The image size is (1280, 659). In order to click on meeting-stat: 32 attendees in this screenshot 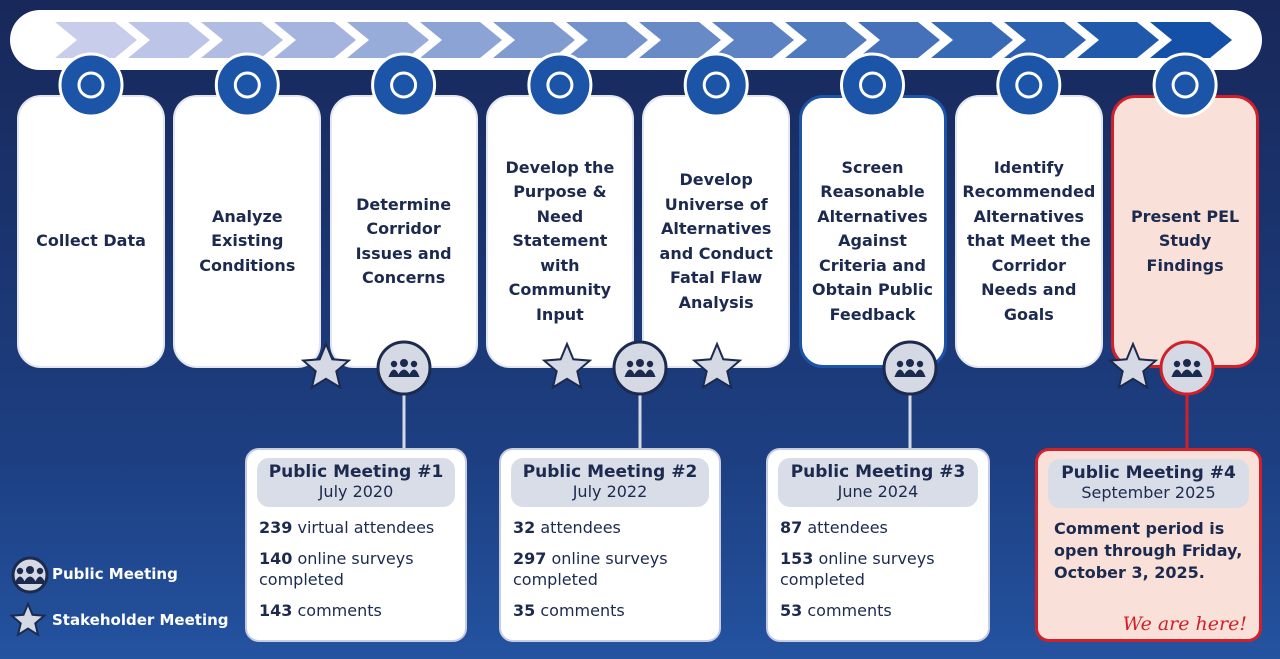, I will do `click(610, 527)`.